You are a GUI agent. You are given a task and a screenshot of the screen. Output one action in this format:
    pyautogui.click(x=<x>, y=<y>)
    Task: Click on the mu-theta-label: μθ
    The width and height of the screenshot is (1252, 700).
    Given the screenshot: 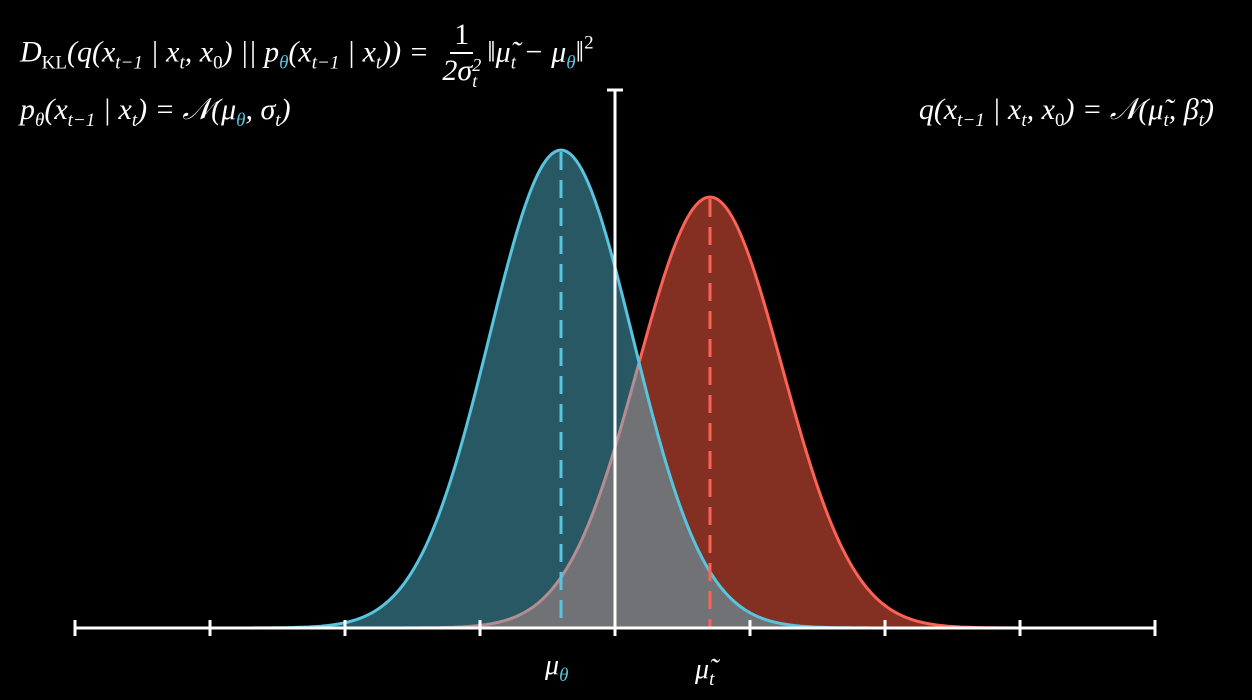 What is the action you would take?
    pyautogui.click(x=557, y=668)
    